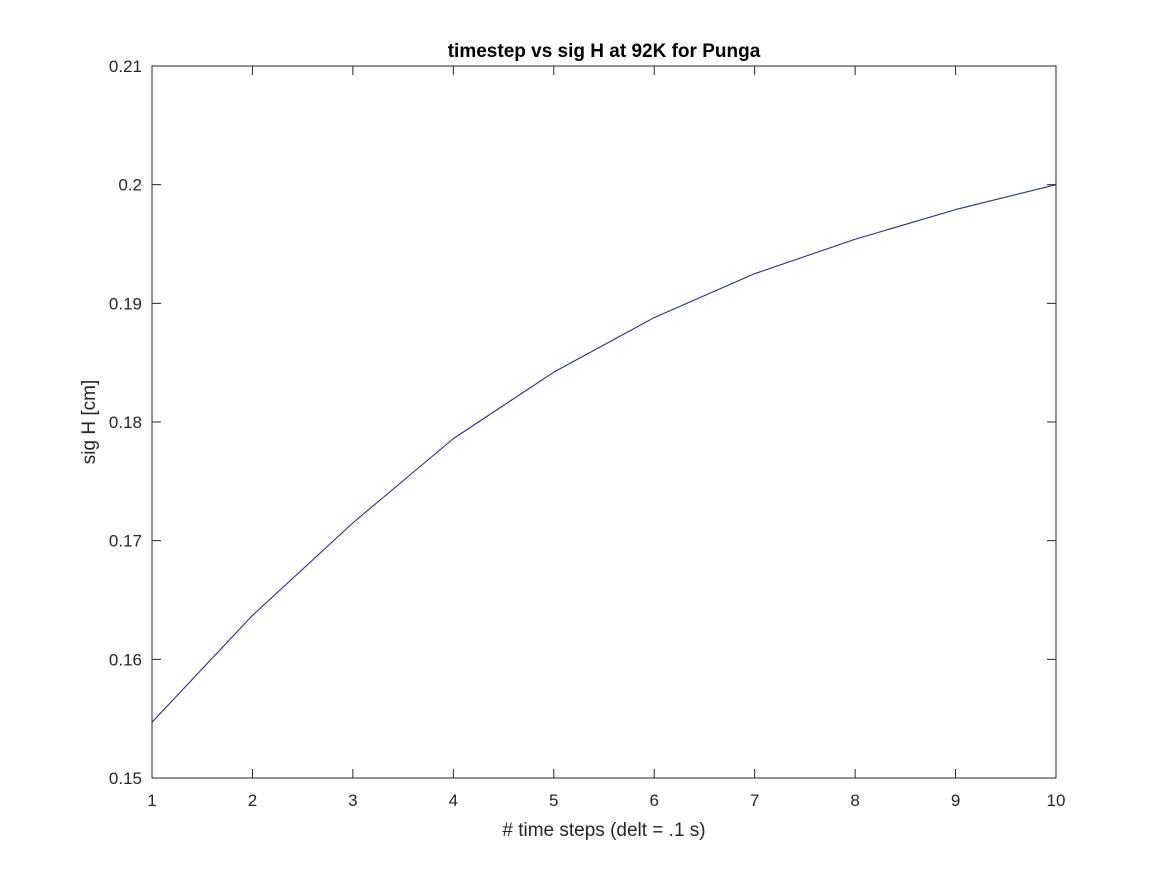  Describe the element at coordinates (653, 800) in the screenshot. I see `x-tick-label: 6` at that location.